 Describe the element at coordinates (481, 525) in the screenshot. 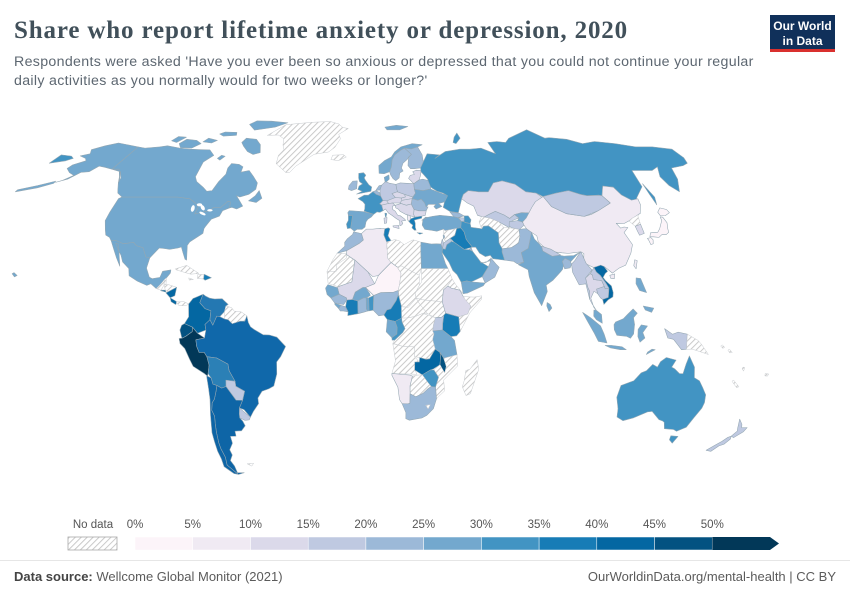

I see `svg-text: 30%` at that location.